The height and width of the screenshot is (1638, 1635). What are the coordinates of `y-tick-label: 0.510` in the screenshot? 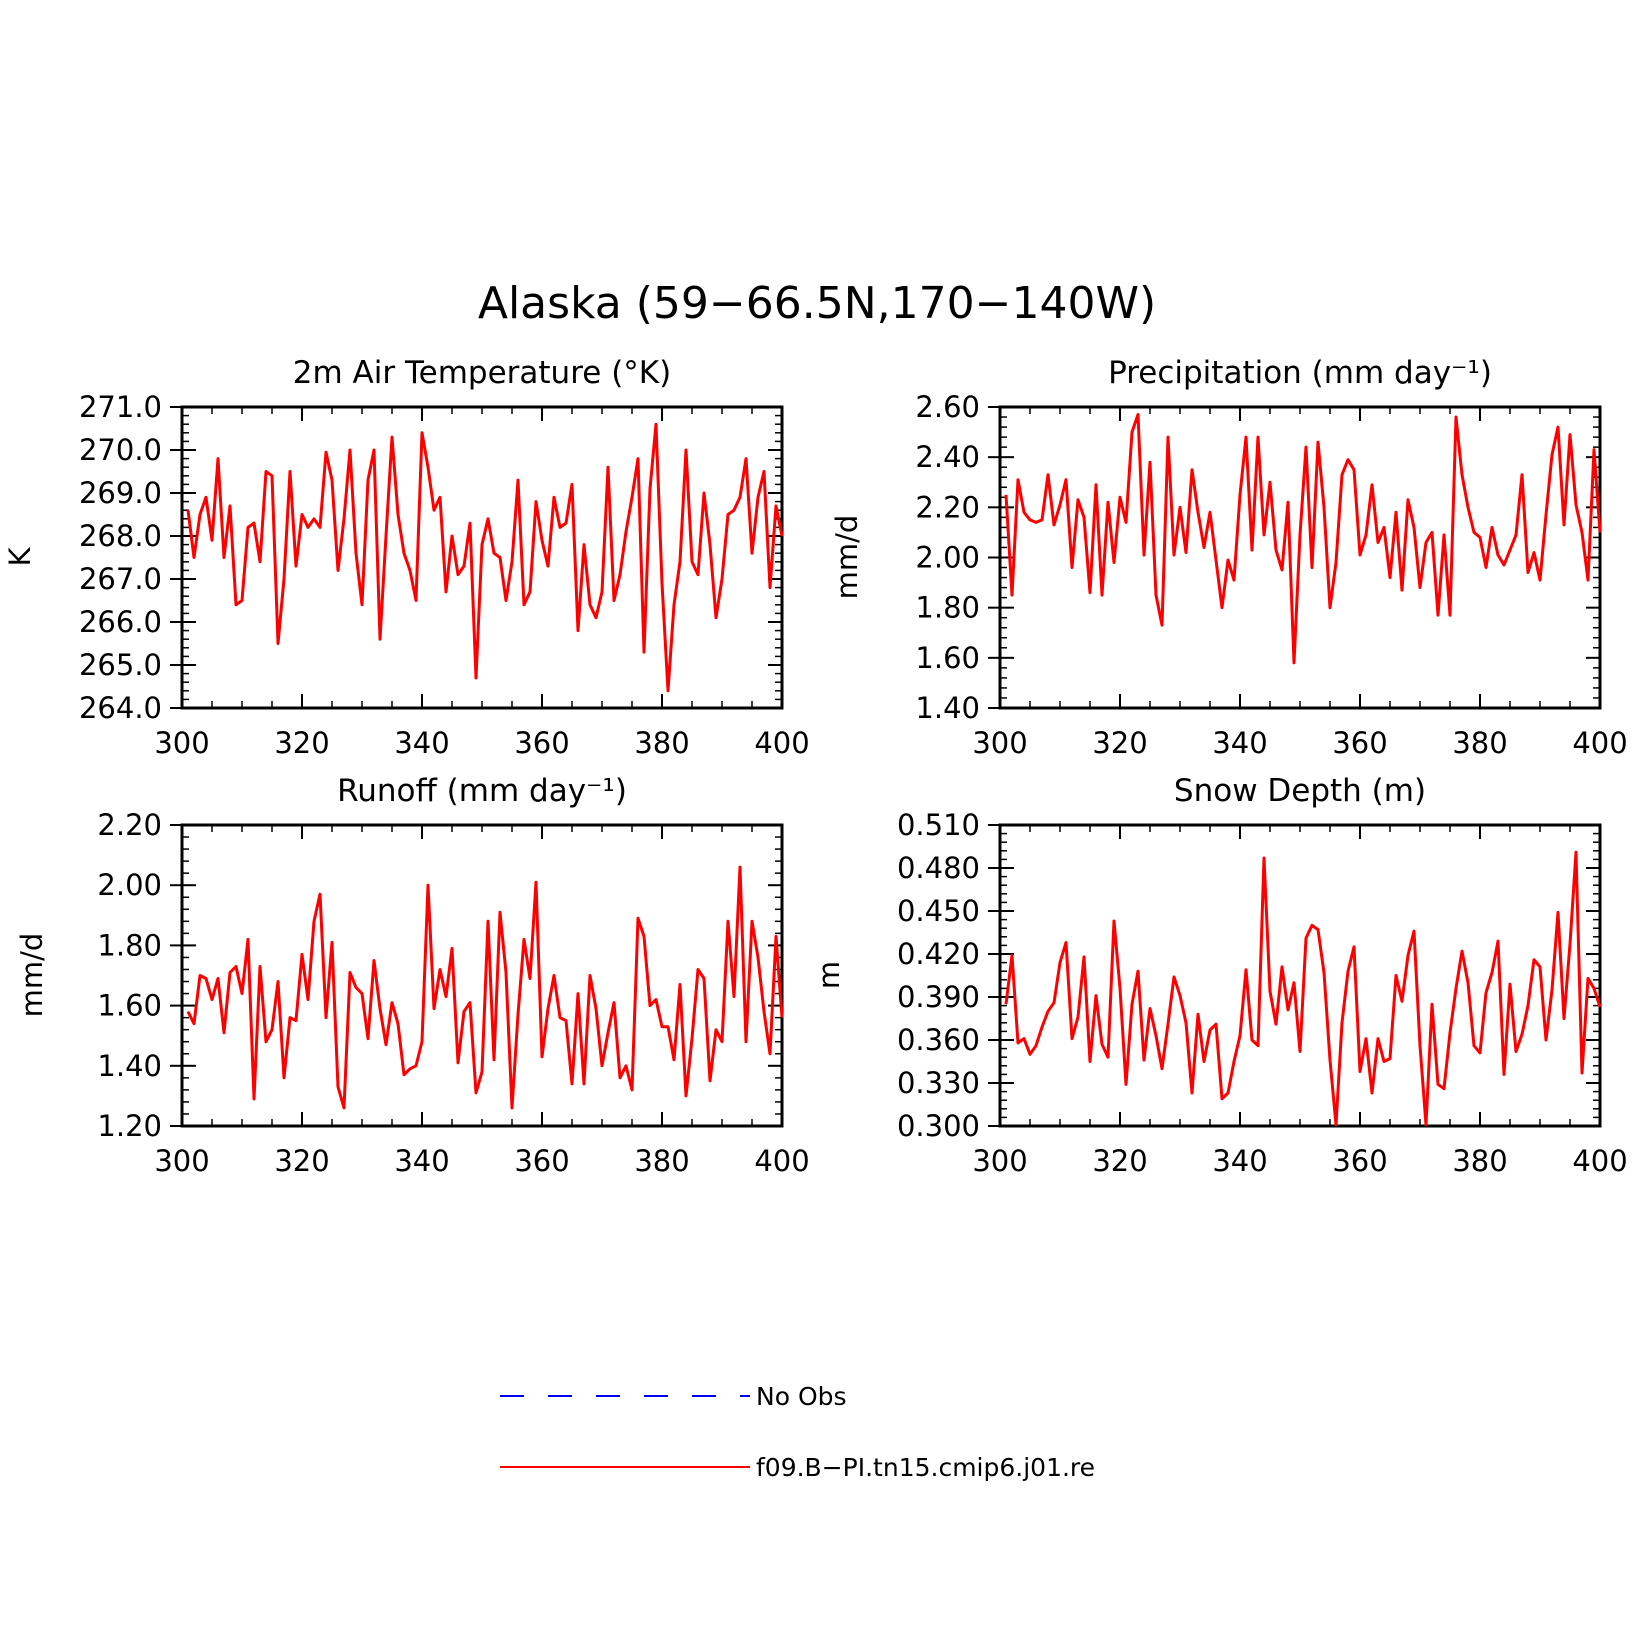 It's located at (938, 825).